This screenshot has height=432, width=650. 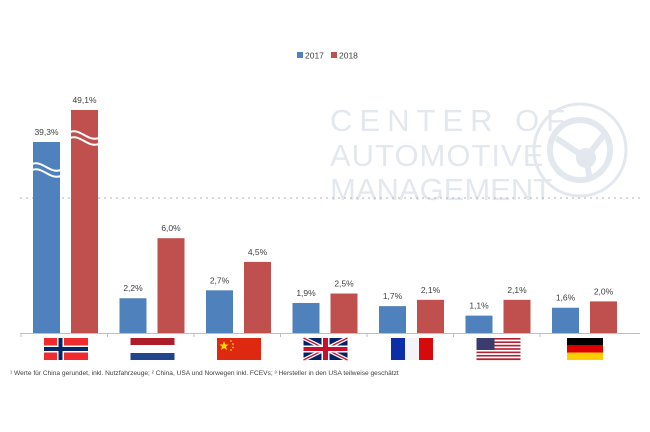 I want to click on germany-flag-icon, so click(x=585, y=349).